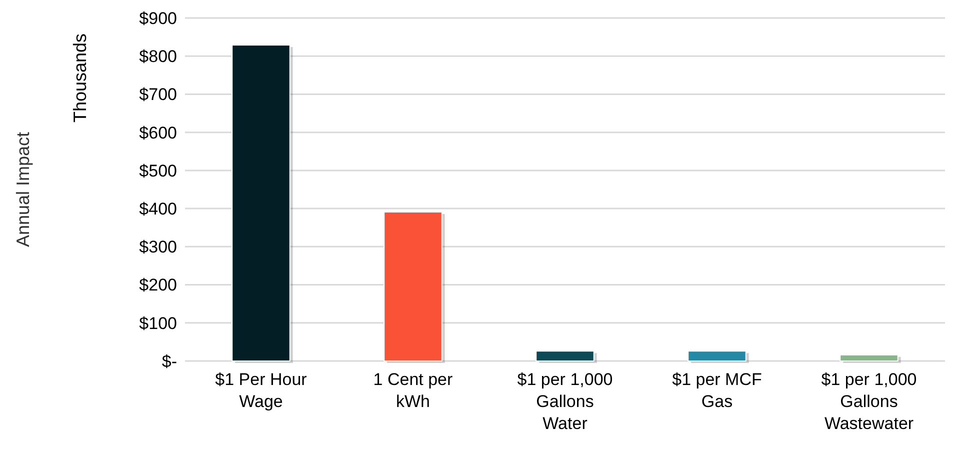  I want to click on y-tick-label: $600, so click(158, 132).